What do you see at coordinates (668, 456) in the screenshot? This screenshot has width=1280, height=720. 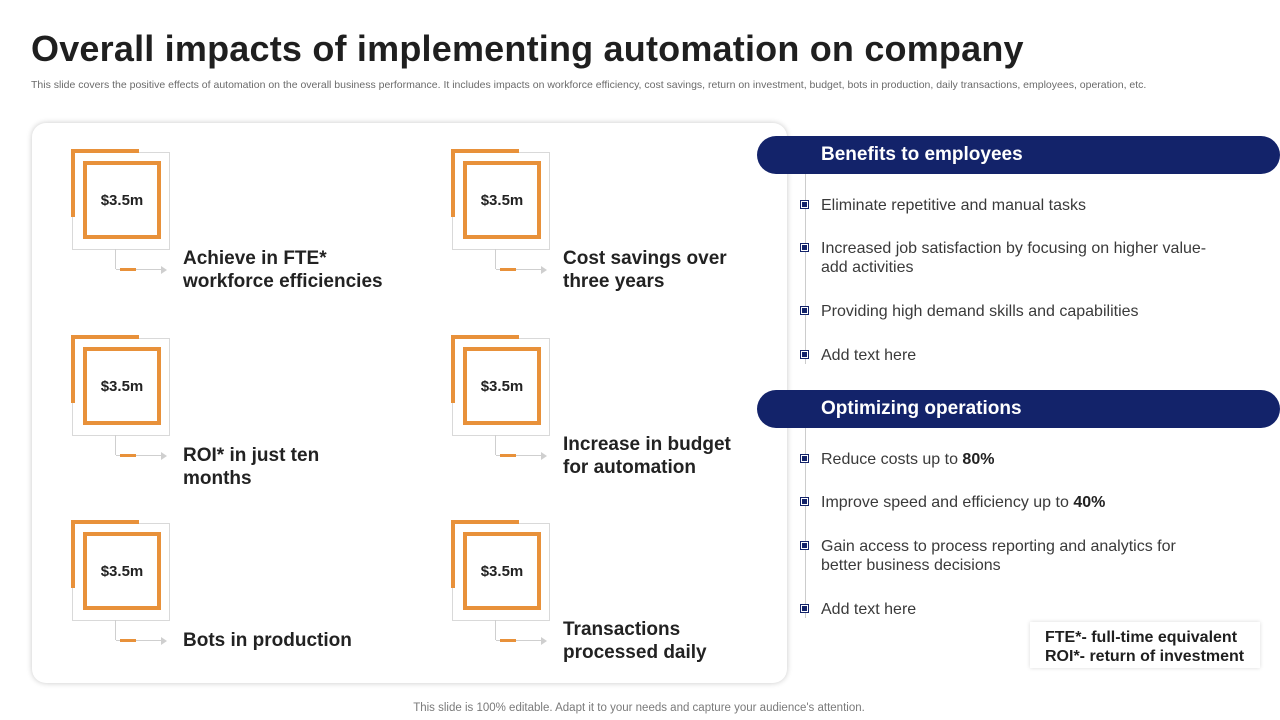 I see `metric-label: Increase in budget for automation` at bounding box center [668, 456].